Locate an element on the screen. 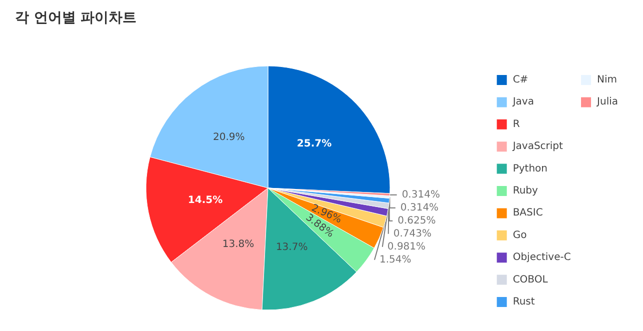 This screenshot has width=643, height=331. data-label: 0.981% is located at coordinates (406, 246).